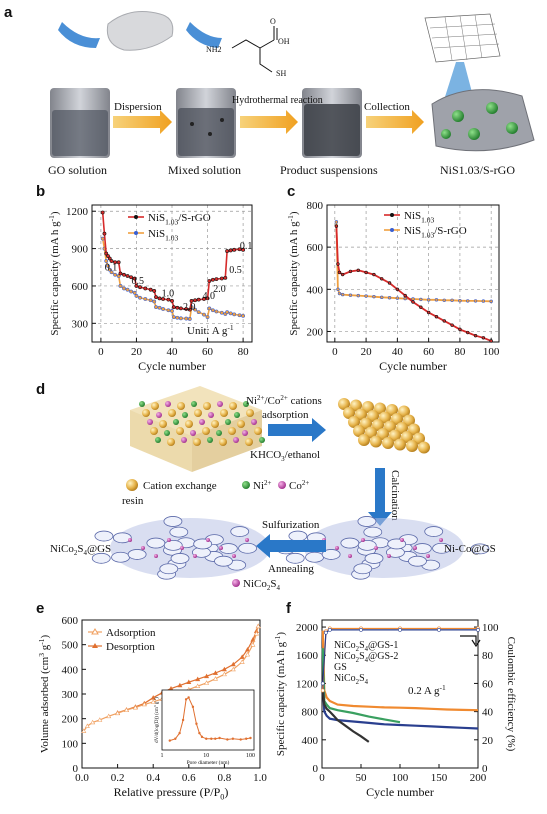 This screenshot has width=547, height=814. I want to click on beaker-mixed, so click(206, 123).